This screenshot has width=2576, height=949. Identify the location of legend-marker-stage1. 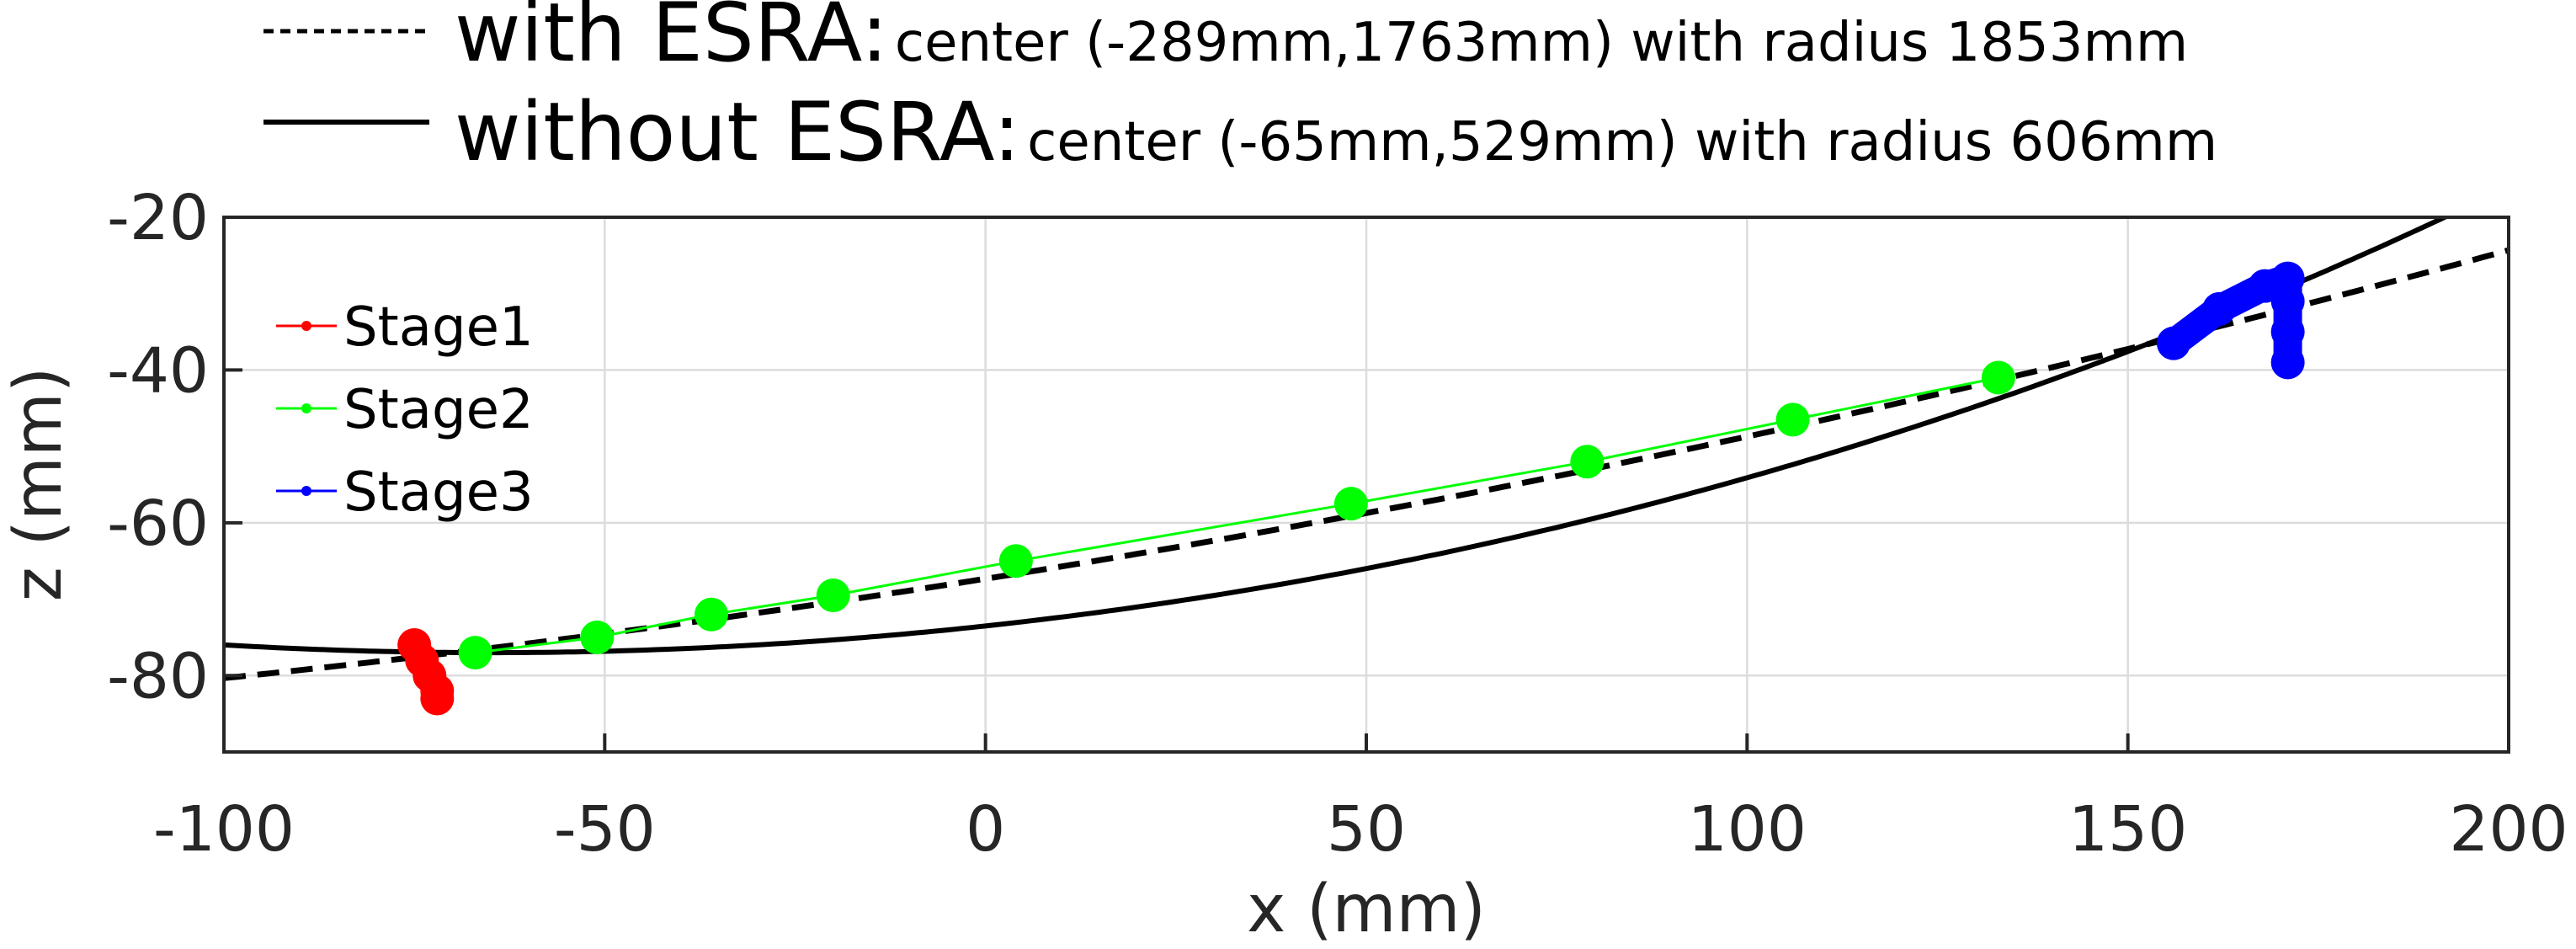
(306, 326).